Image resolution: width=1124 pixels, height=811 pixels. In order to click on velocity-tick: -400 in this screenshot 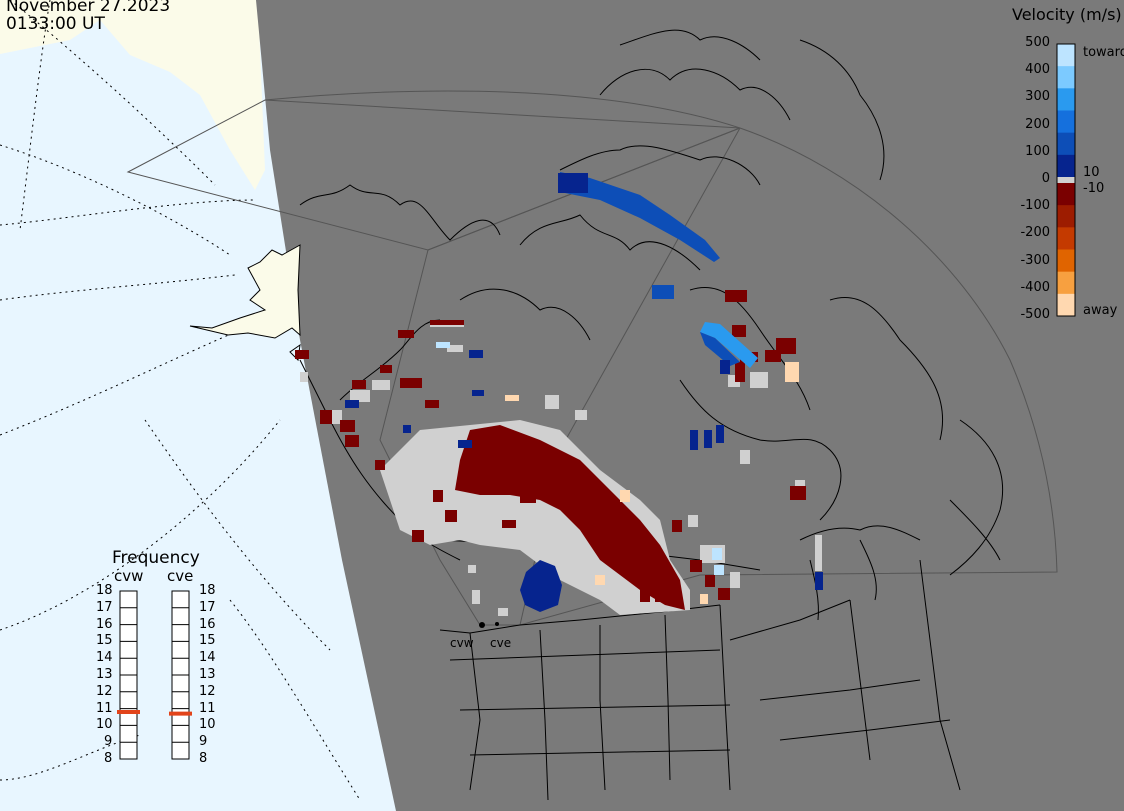, I will do `click(1035, 287)`.